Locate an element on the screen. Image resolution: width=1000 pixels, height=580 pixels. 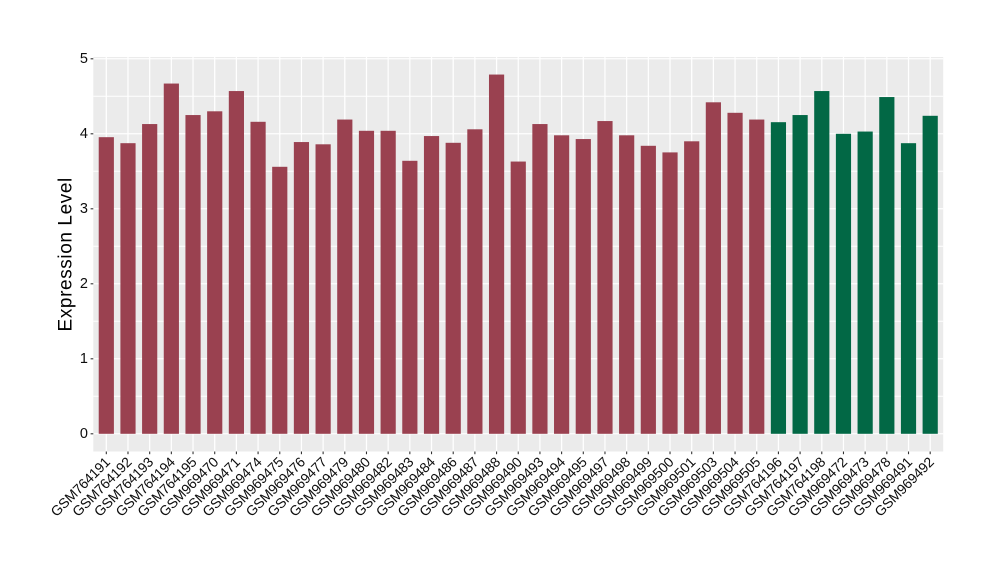
svg-text: 4 is located at coordinates (84, 134).